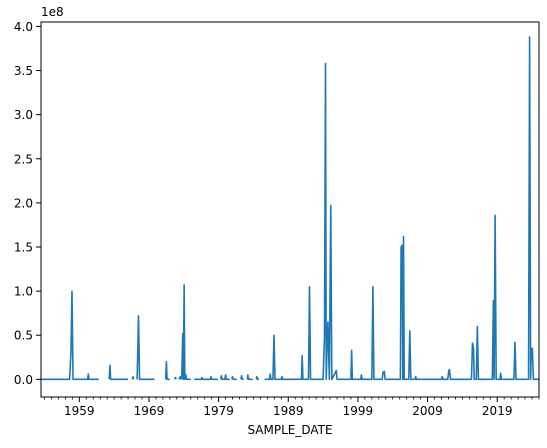 The height and width of the screenshot is (448, 547). What do you see at coordinates (288, 411) in the screenshot?
I see `x-tick-label: 1989` at bounding box center [288, 411].